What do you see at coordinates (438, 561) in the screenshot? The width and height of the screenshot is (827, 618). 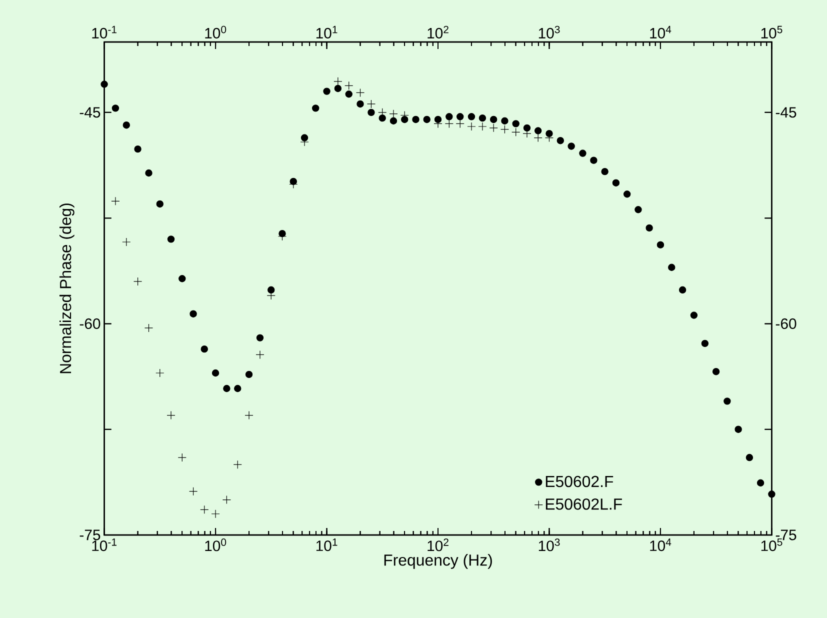 I see `x-axis-title: Frequency (Hz)` at bounding box center [438, 561].